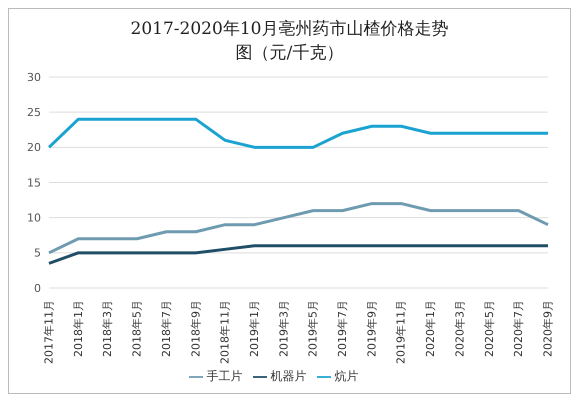  I want to click on x-tick-label: 2017年11月, so click(49, 332).